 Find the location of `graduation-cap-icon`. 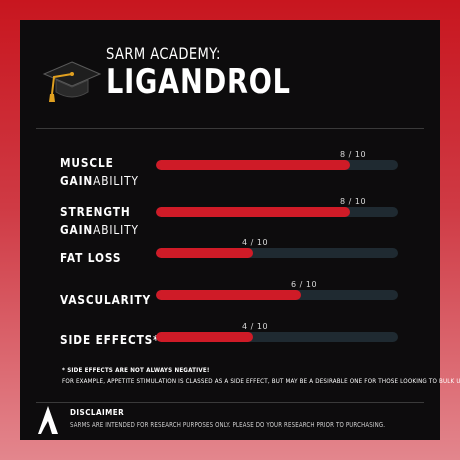

graduation-cap-icon is located at coordinates (72, 81).